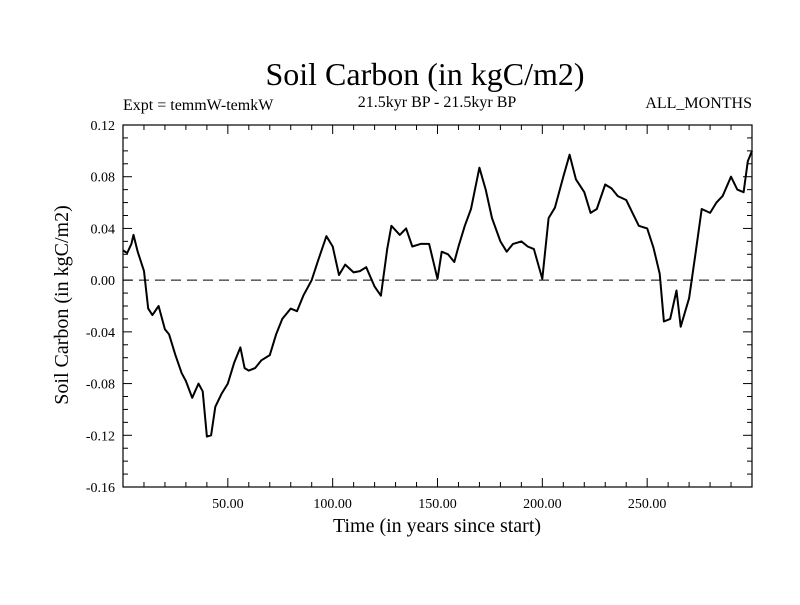 The image size is (800, 605). Describe the element at coordinates (103, 178) in the screenshot. I see `y-tick-label: 0.08` at that location.